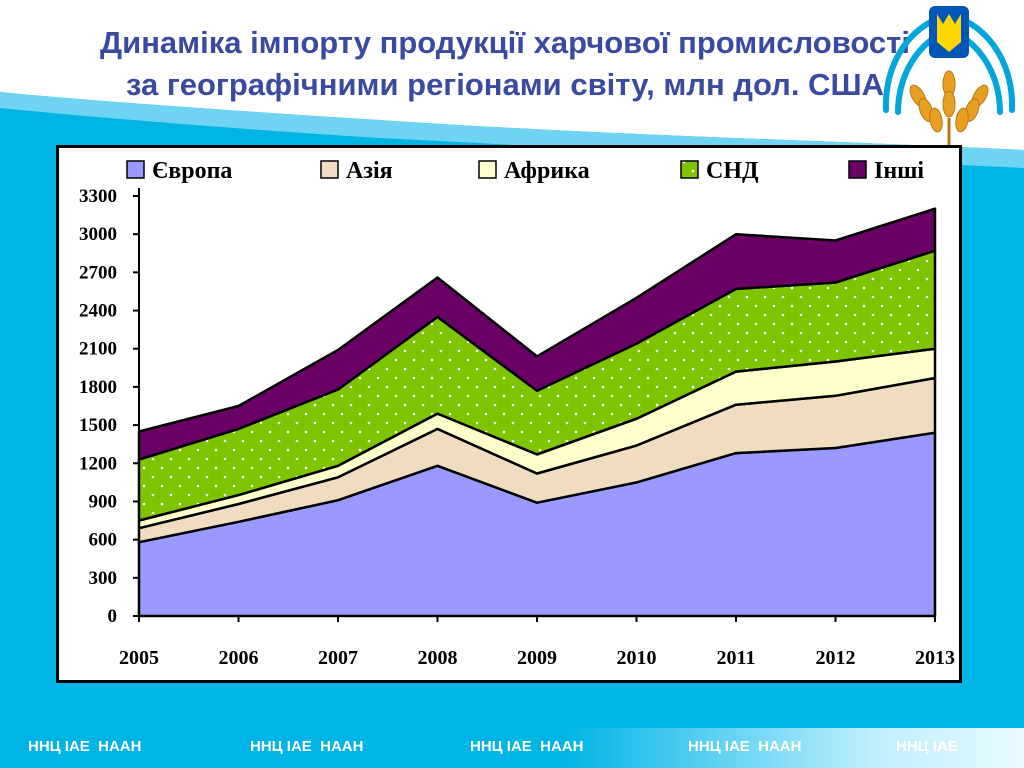 The image size is (1024, 768). I want to click on y-tick-label: 0, so click(113, 616).